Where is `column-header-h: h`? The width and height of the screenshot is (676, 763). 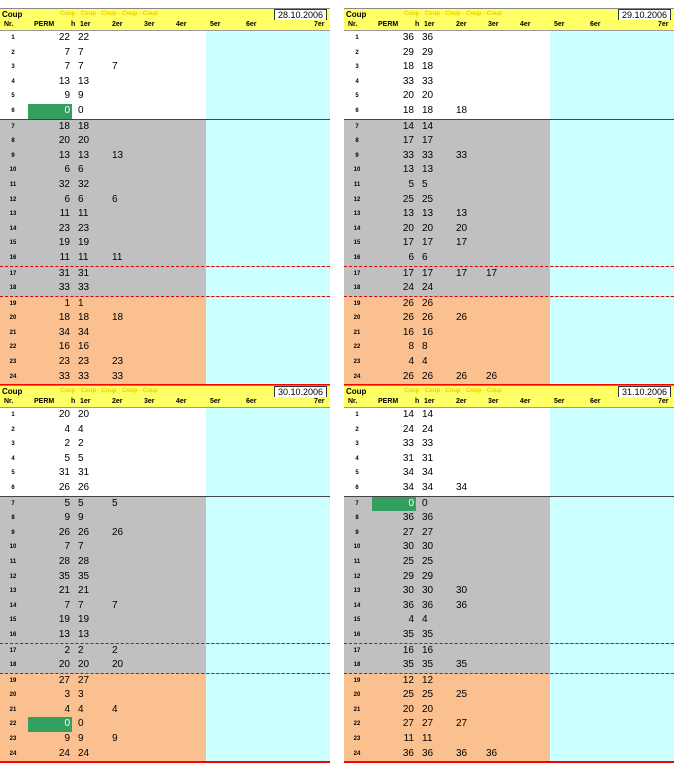
column-header-h: h is located at coordinates (417, 401).